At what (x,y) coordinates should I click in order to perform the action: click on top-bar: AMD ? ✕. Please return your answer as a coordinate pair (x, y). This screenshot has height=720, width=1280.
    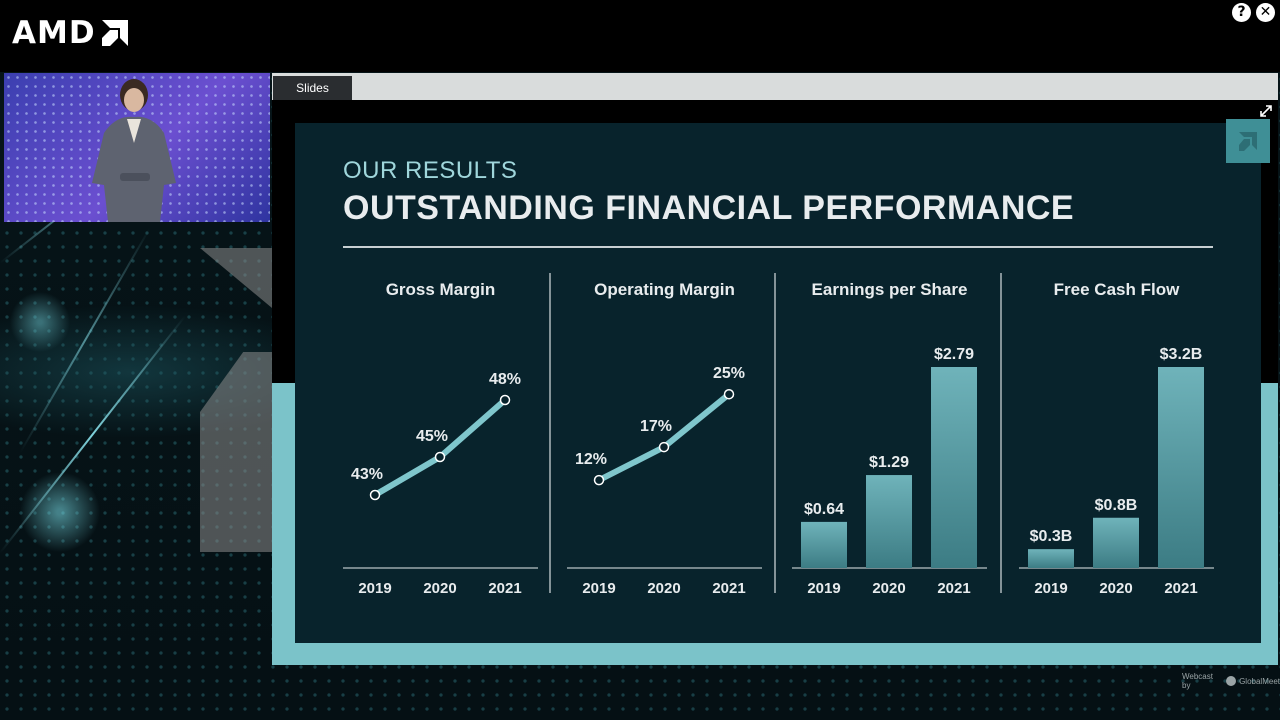
    Looking at the image, I should click on (640, 36).